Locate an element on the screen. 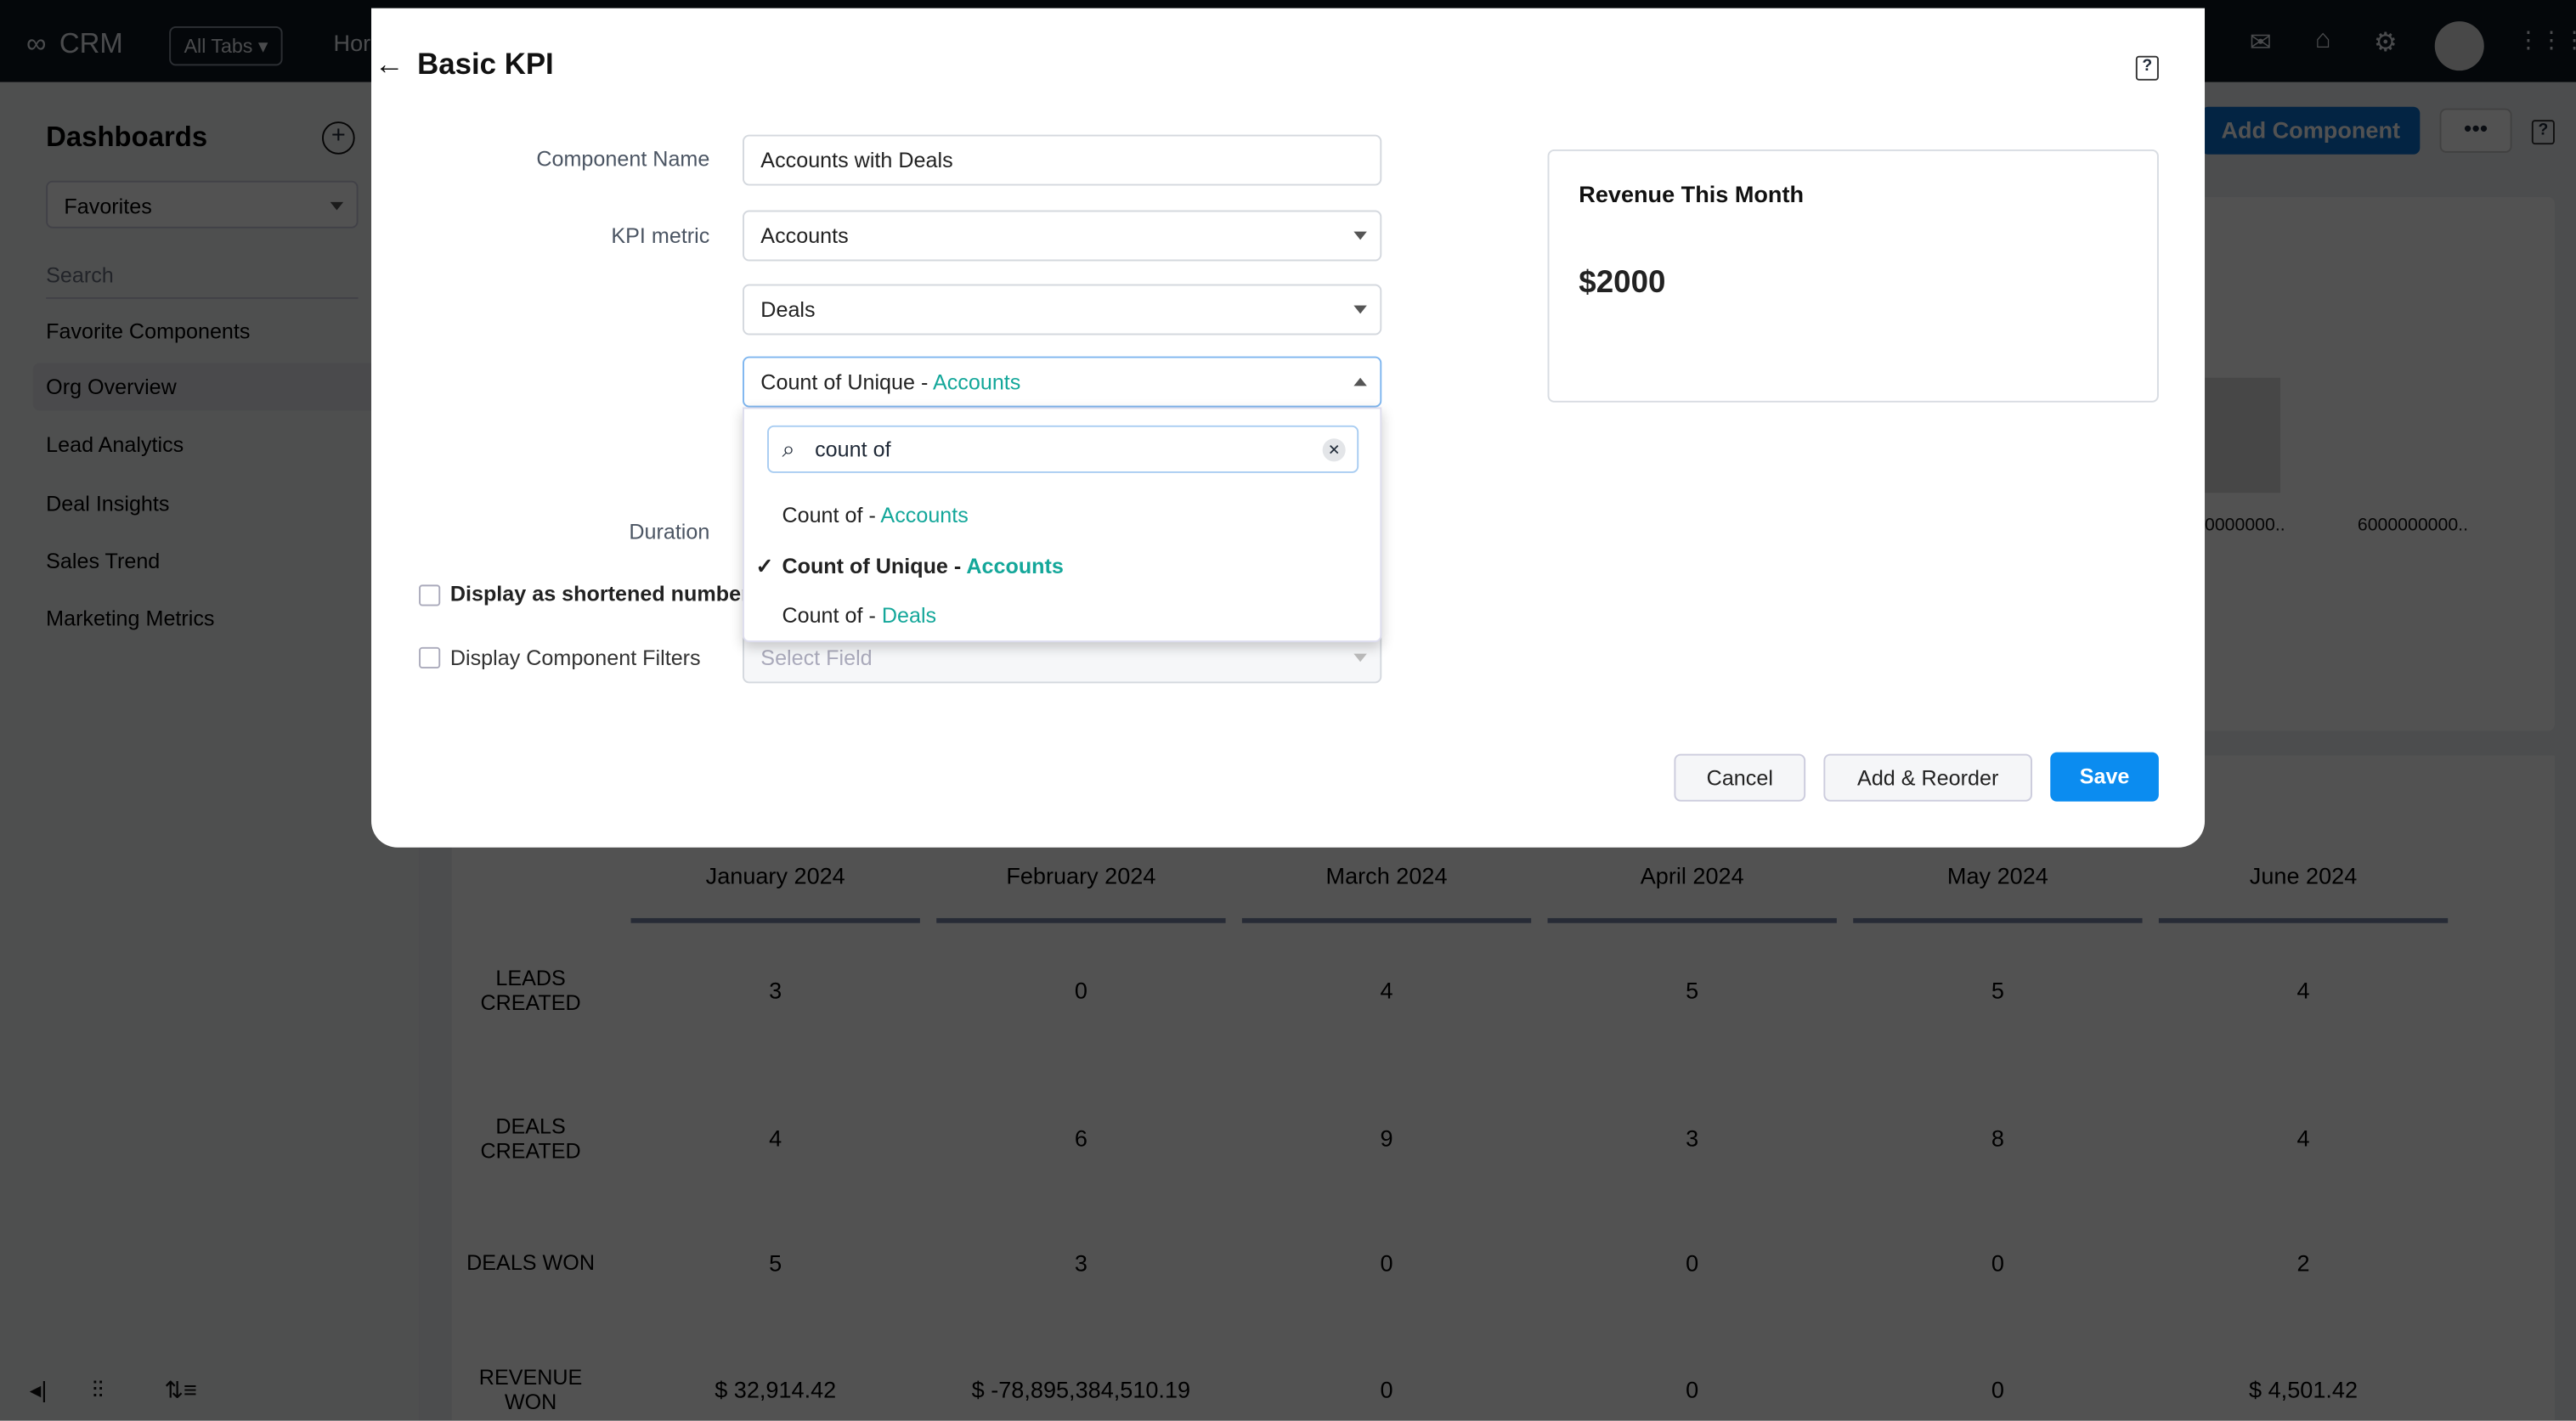 This screenshot has width=2576, height=1421. dropdown-search-input: ⌕ count of ✕ is located at coordinates (1063, 449).